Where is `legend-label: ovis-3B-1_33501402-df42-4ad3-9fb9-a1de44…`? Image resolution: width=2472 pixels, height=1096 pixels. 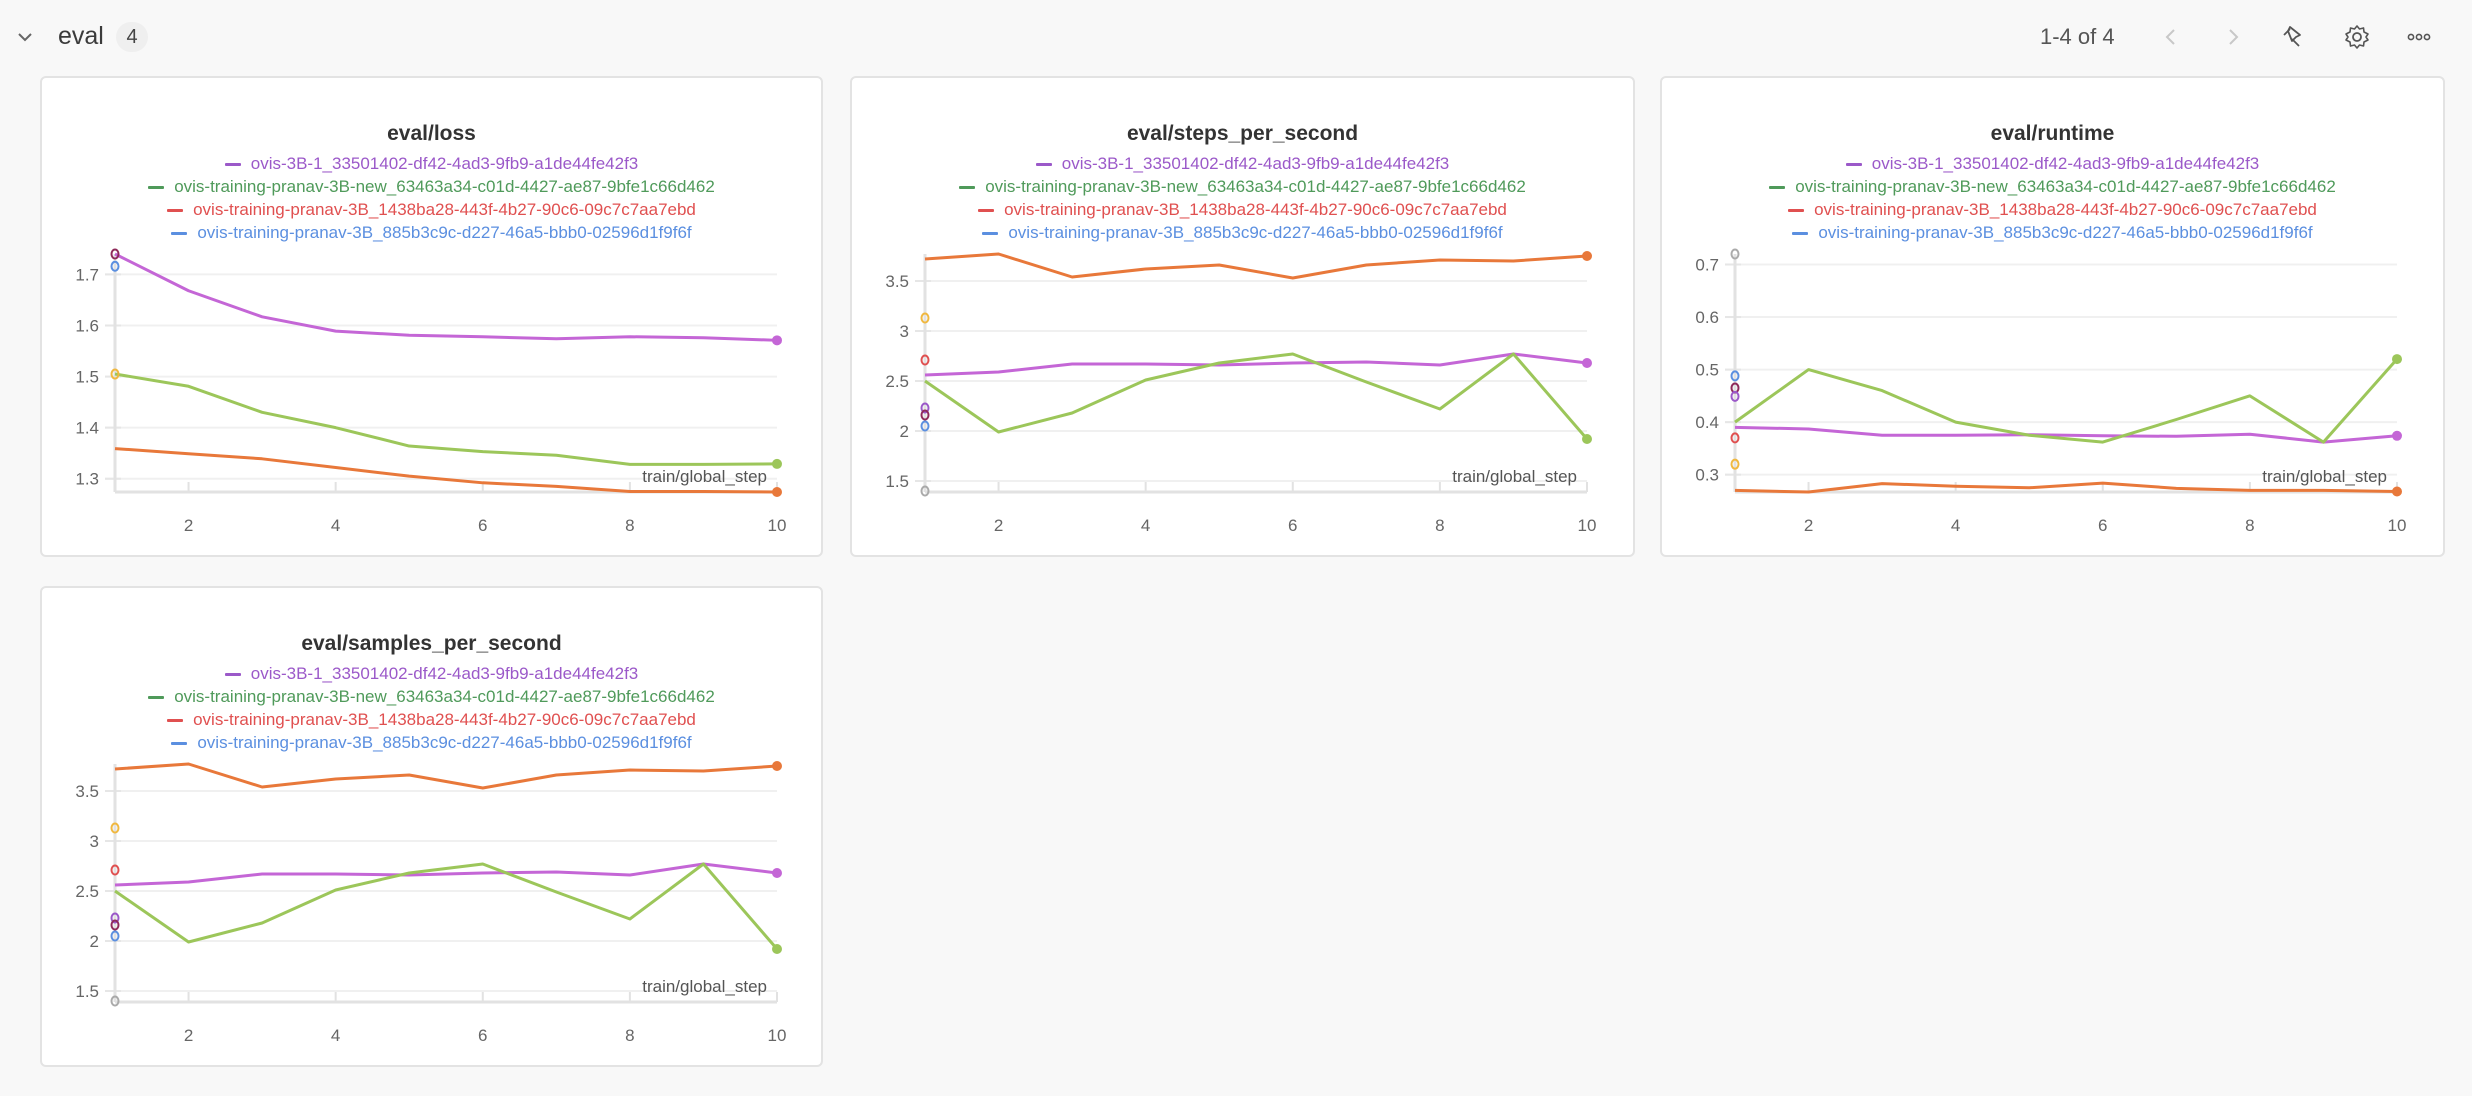
legend-label: ovis-3B-1_33501402-df42-4ad3-9fb9-a1de44… is located at coordinates (444, 673).